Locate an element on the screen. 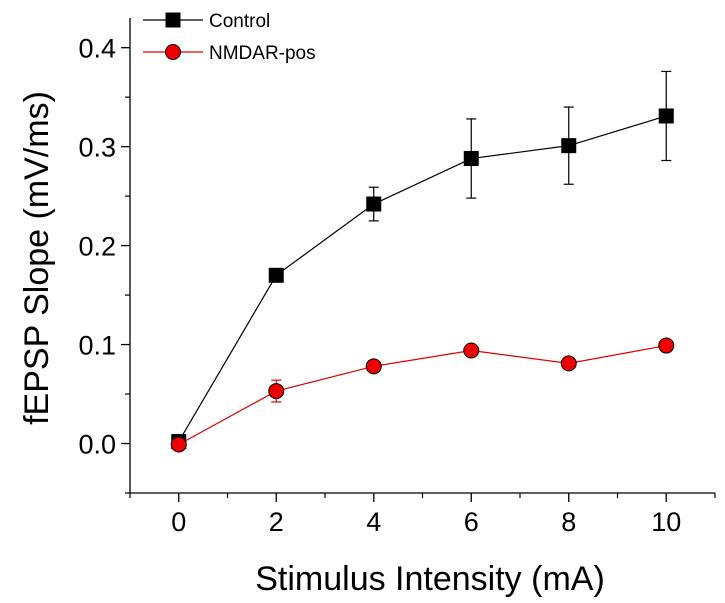  legend-label: NMDAR-pos is located at coordinates (262, 53).